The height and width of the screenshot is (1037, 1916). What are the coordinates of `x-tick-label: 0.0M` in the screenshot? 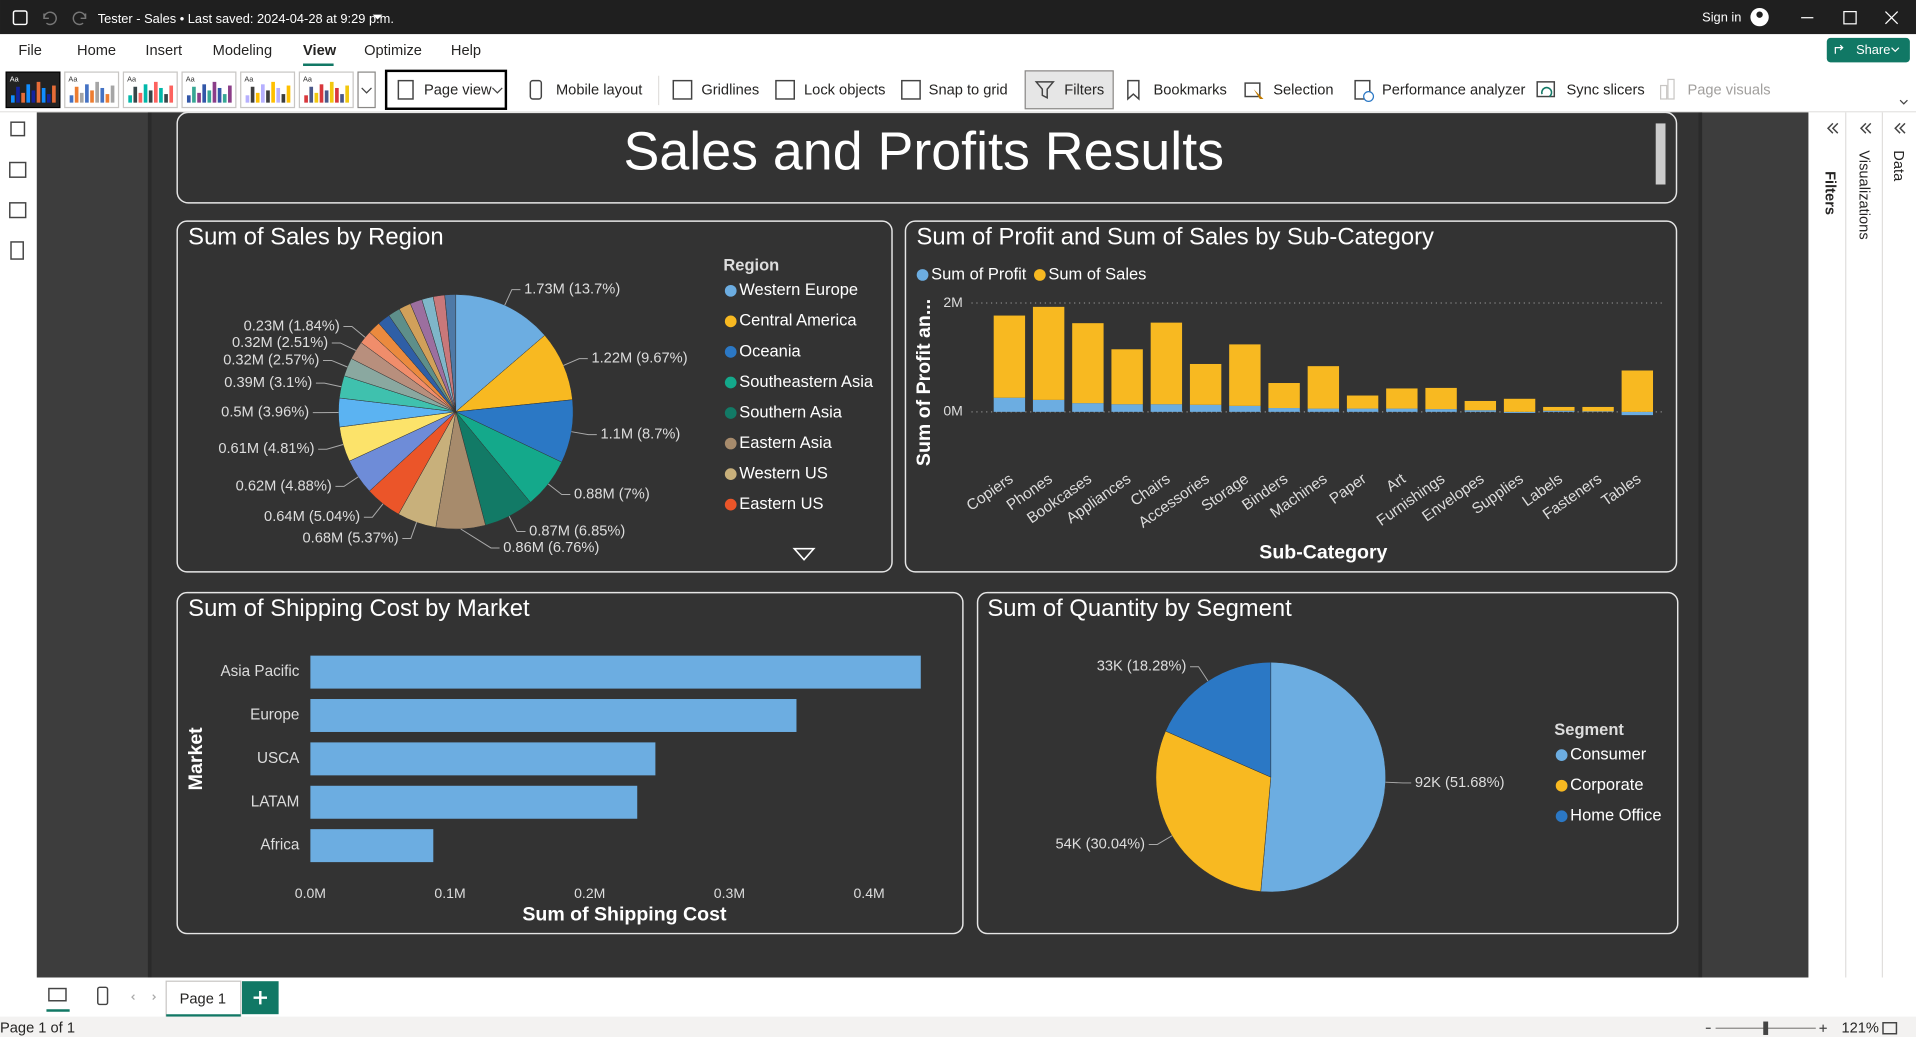 It's located at (310, 893).